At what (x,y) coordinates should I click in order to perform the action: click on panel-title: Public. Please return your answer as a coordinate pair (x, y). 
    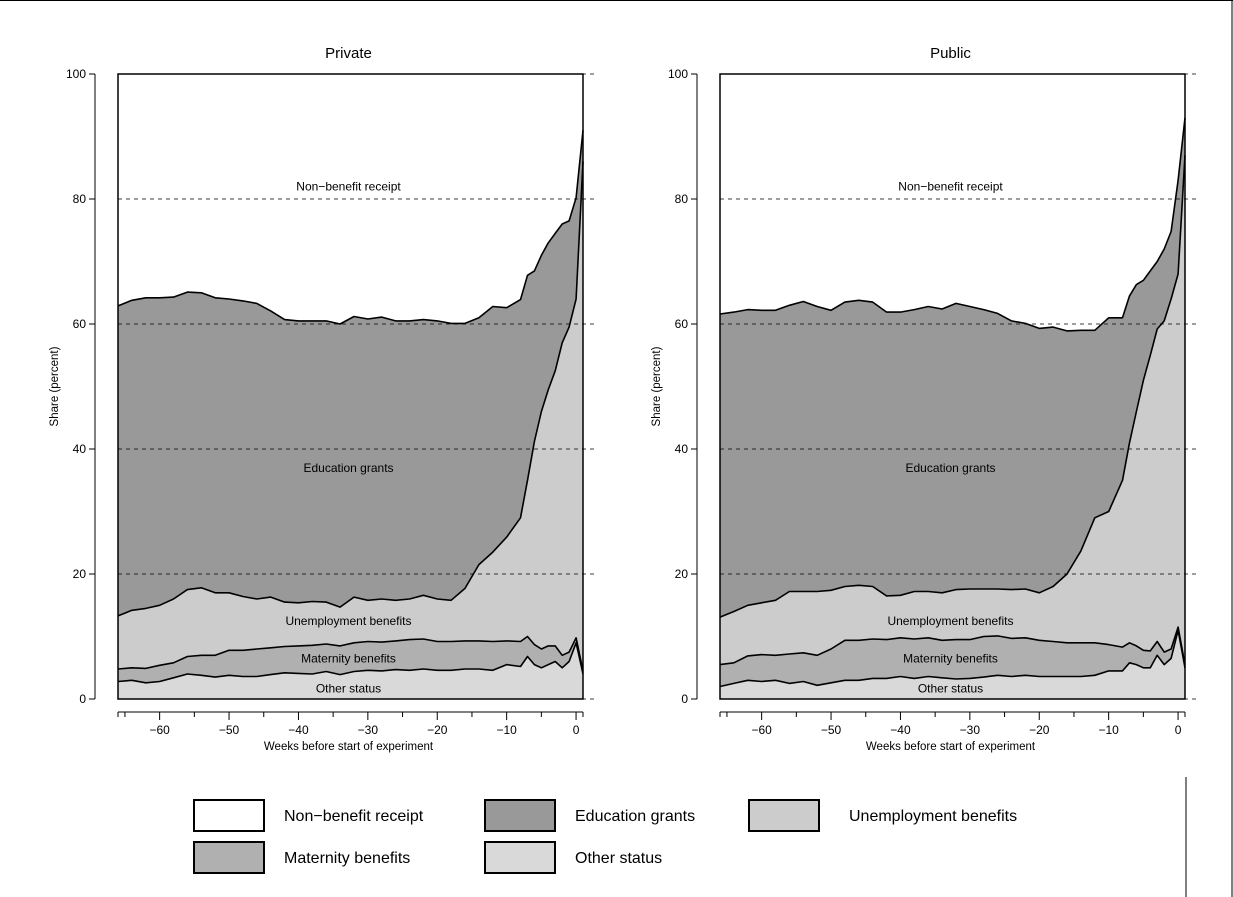
    Looking at the image, I should click on (950, 53).